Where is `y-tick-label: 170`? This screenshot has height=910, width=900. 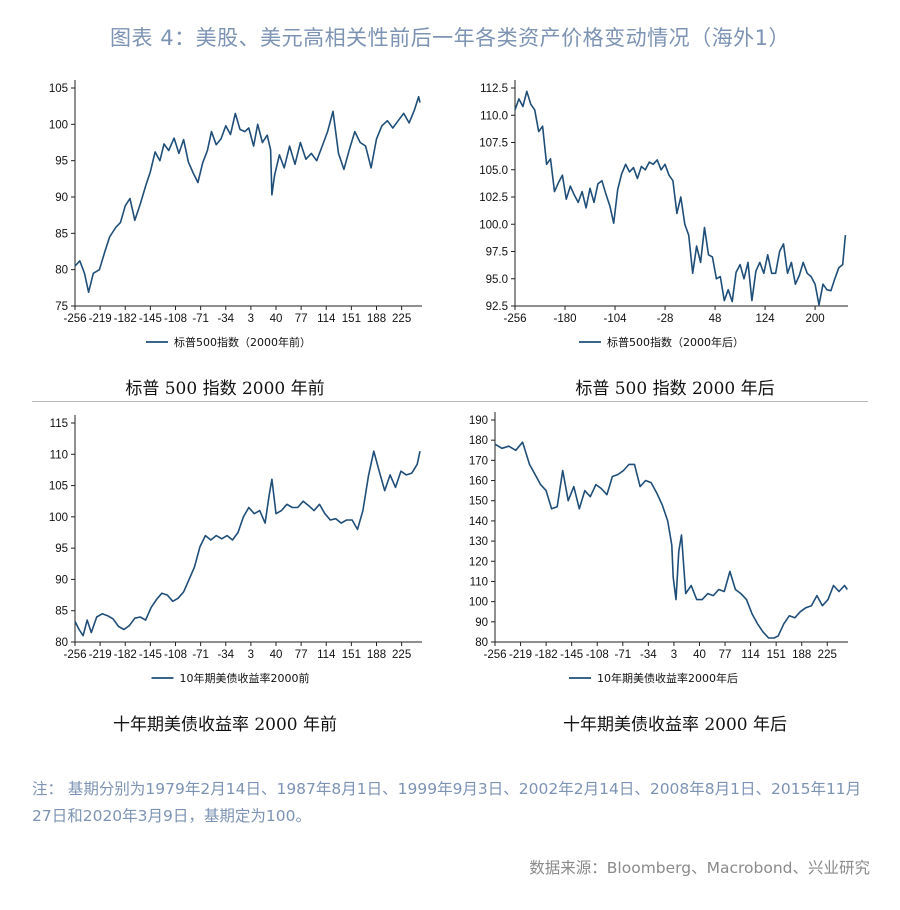 y-tick-label: 170 is located at coordinates (478, 461).